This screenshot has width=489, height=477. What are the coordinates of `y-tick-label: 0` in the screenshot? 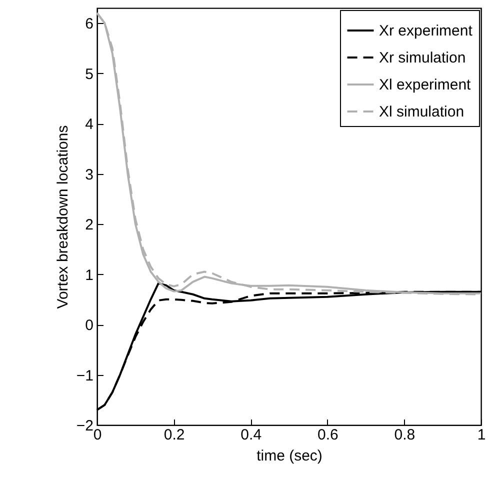 It's located at (89, 325).